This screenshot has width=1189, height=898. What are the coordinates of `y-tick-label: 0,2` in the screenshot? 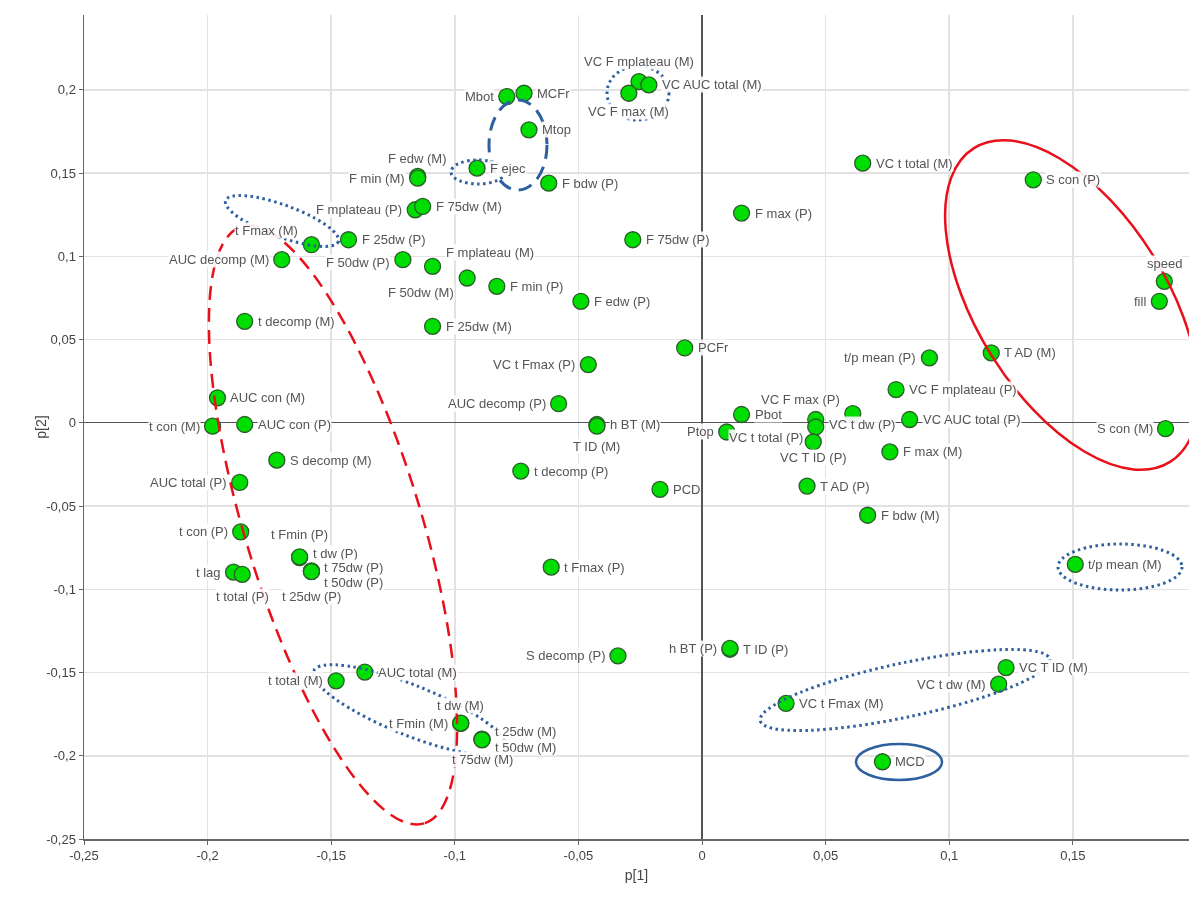 It's located at (66, 90).